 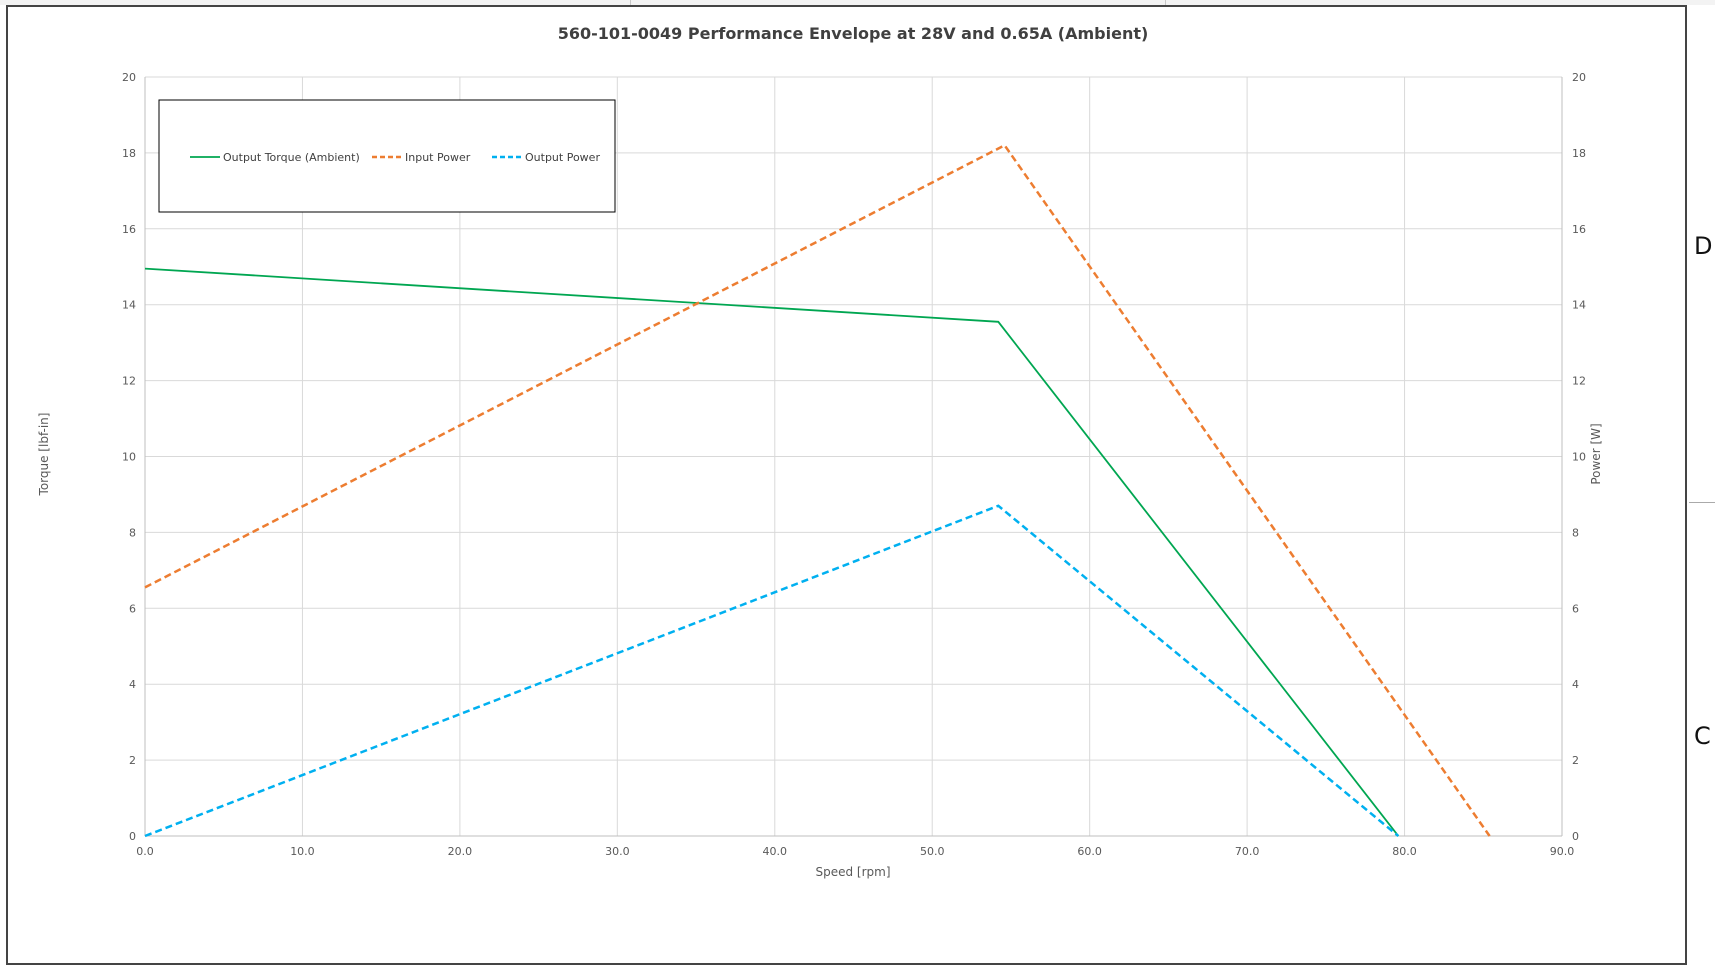 I want to click on x-tick-label: 60.0, so click(x=1089, y=851).